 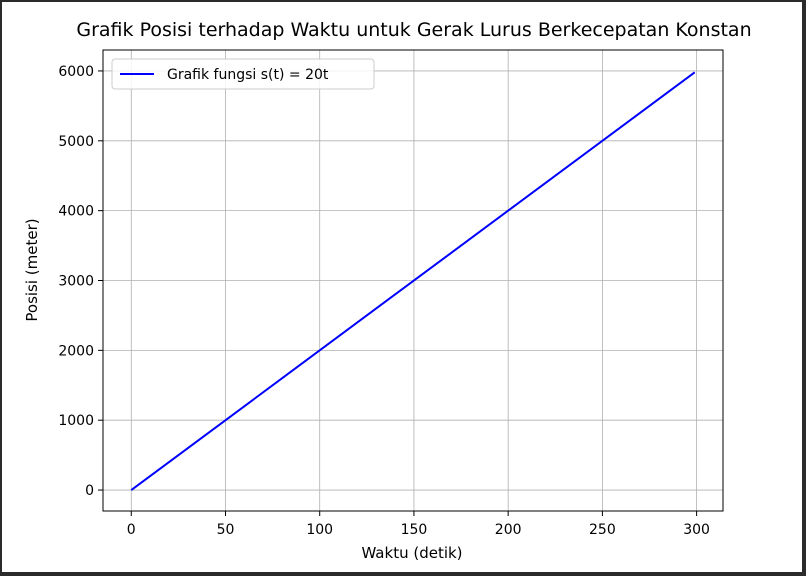 What do you see at coordinates (602, 530) in the screenshot?
I see `x-tick-label: 250` at bounding box center [602, 530].